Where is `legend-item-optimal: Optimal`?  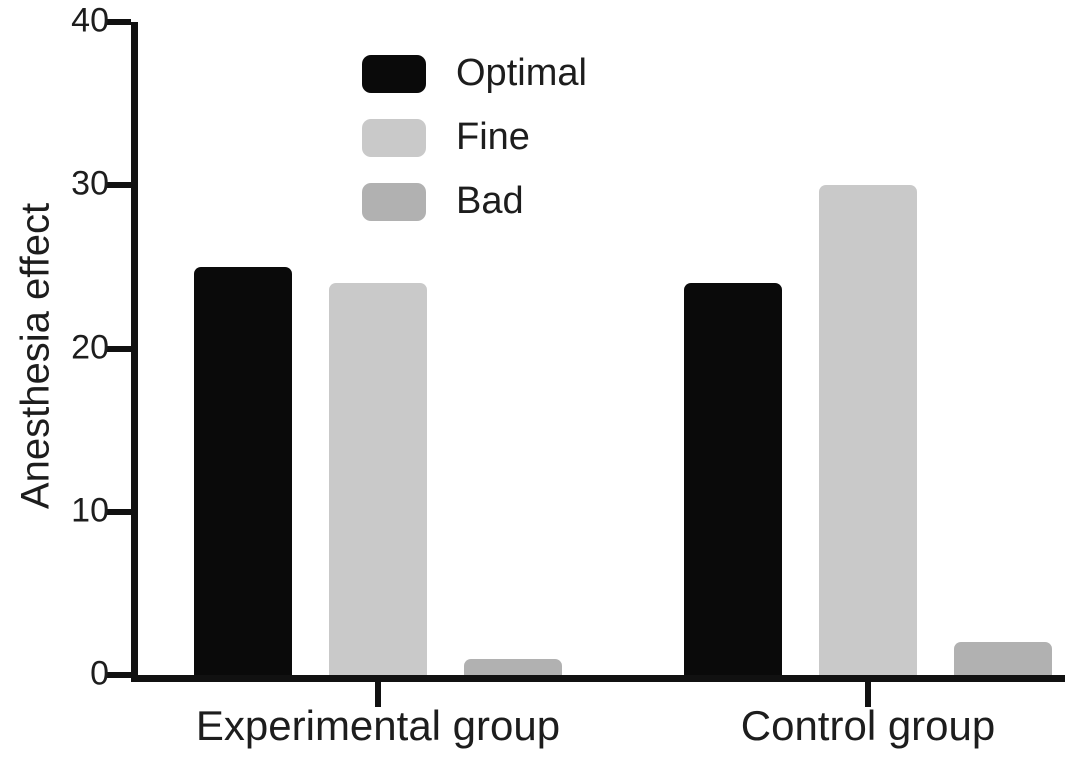 legend-item-optimal: Optimal is located at coordinates (474, 73).